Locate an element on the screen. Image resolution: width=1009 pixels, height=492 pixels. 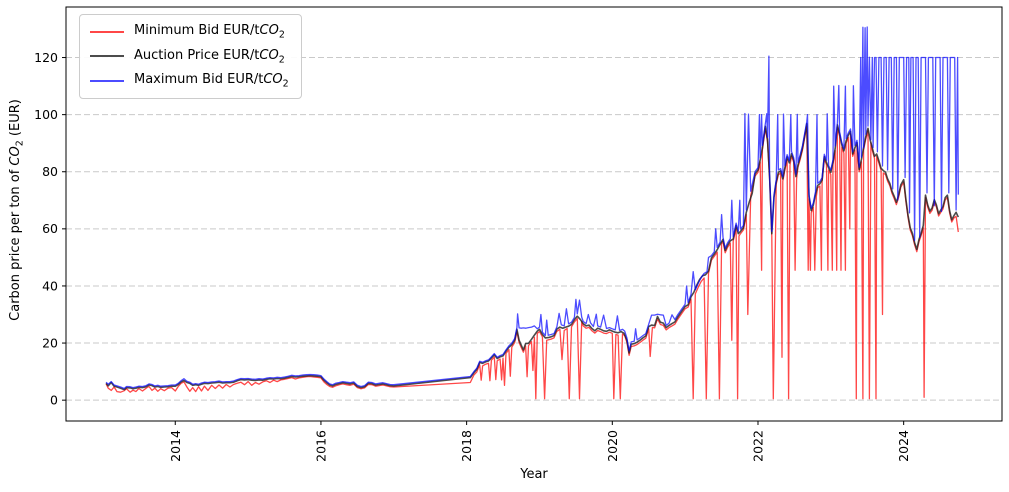
x-tick-label: 2016 is located at coordinates (320, 446).